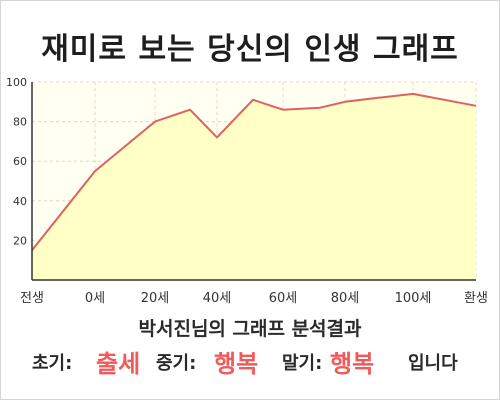 Image resolution: width=500 pixels, height=400 pixels. Describe the element at coordinates (176, 363) in the screenshot. I see `mid-stage-label: 중기:` at that location.